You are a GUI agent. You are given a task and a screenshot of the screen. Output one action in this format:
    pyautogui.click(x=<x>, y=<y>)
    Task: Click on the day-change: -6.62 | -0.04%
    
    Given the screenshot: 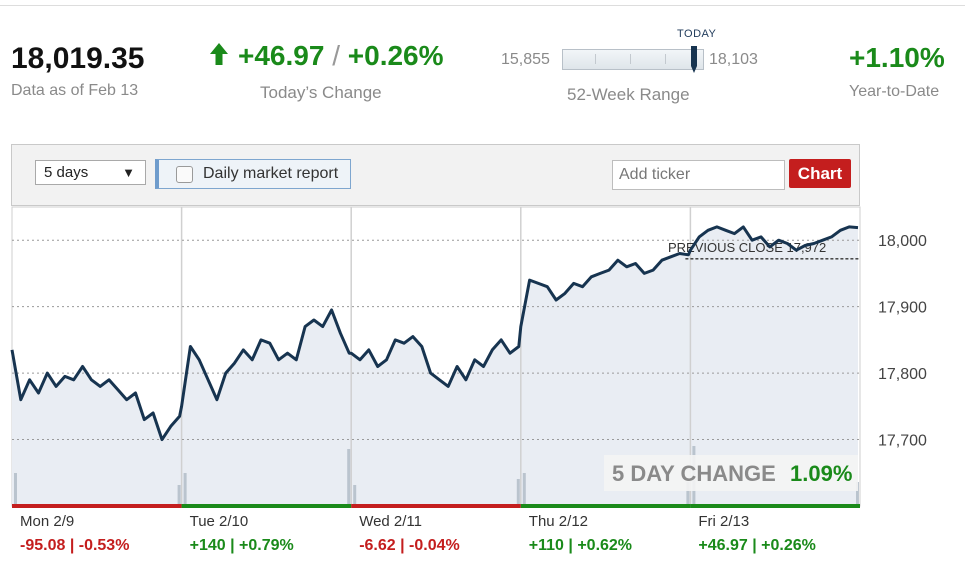 What is the action you would take?
    pyautogui.click(x=409, y=545)
    